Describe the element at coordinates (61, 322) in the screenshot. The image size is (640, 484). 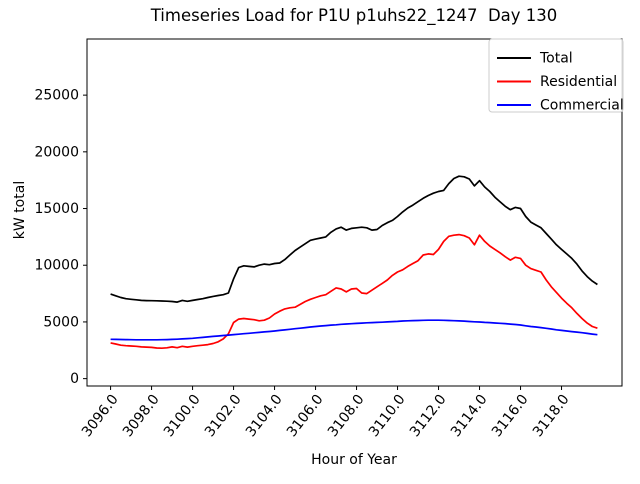
I see `y-tick-label: 5000` at that location.